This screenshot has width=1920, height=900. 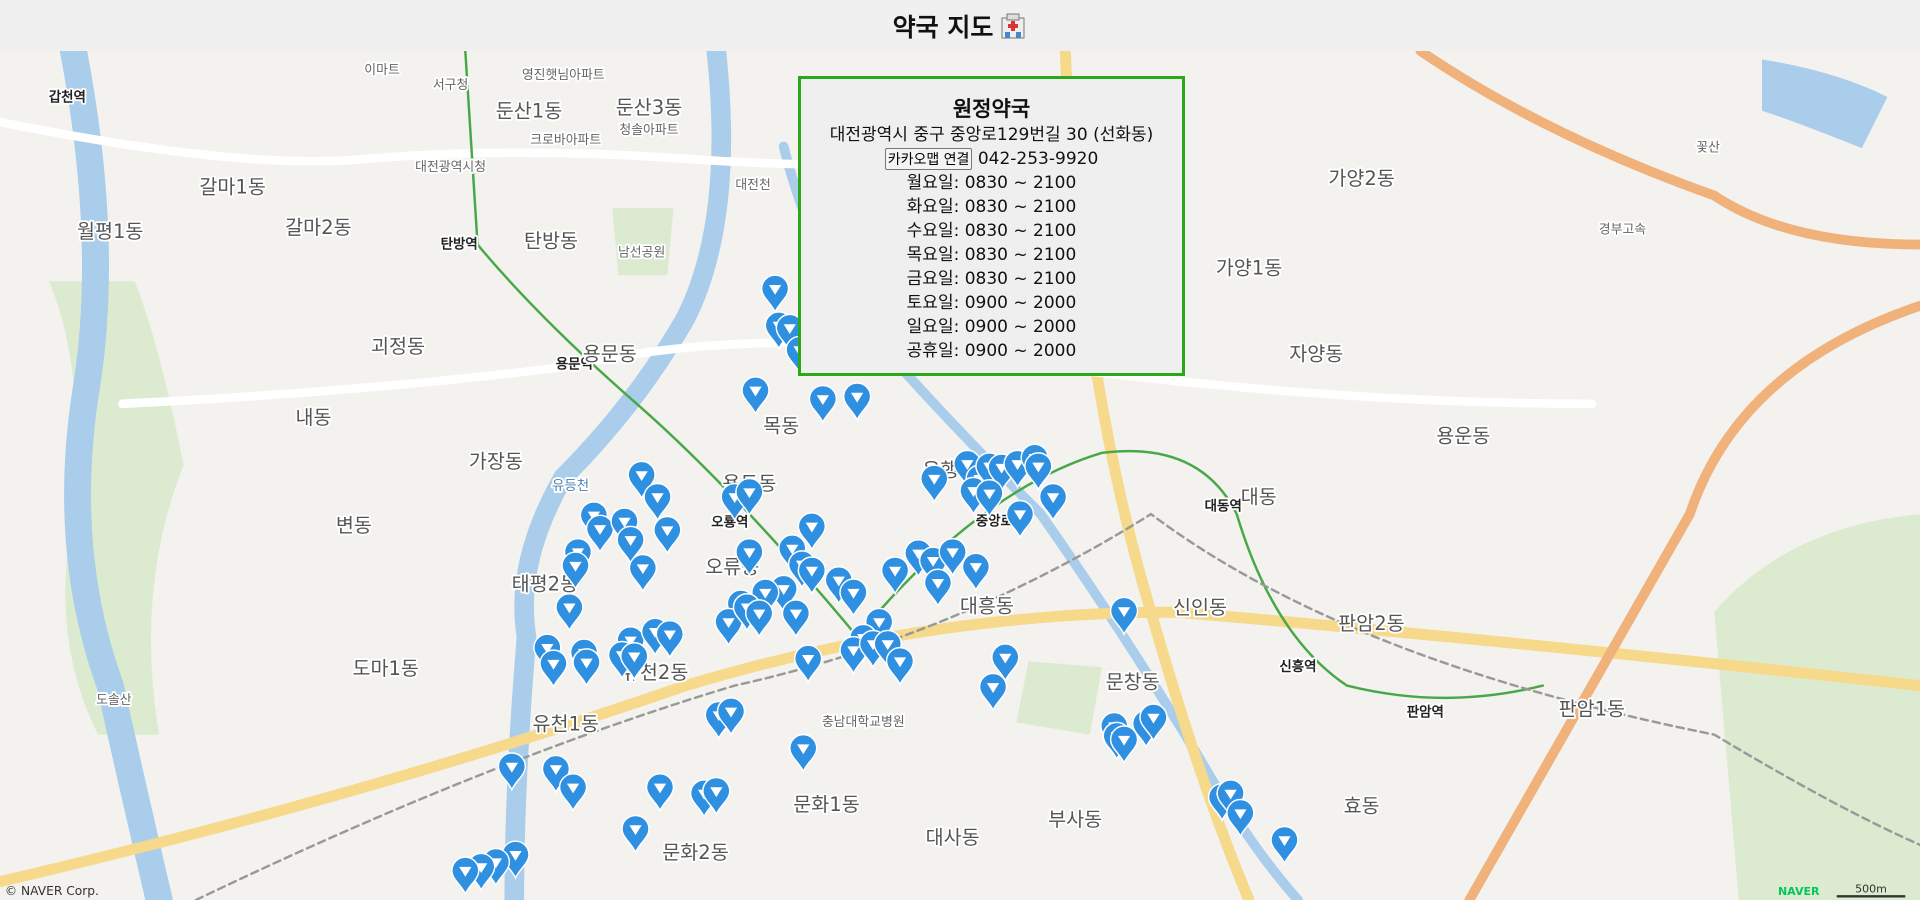 I want to click on place-label: 갑천역, so click(x=67, y=97).